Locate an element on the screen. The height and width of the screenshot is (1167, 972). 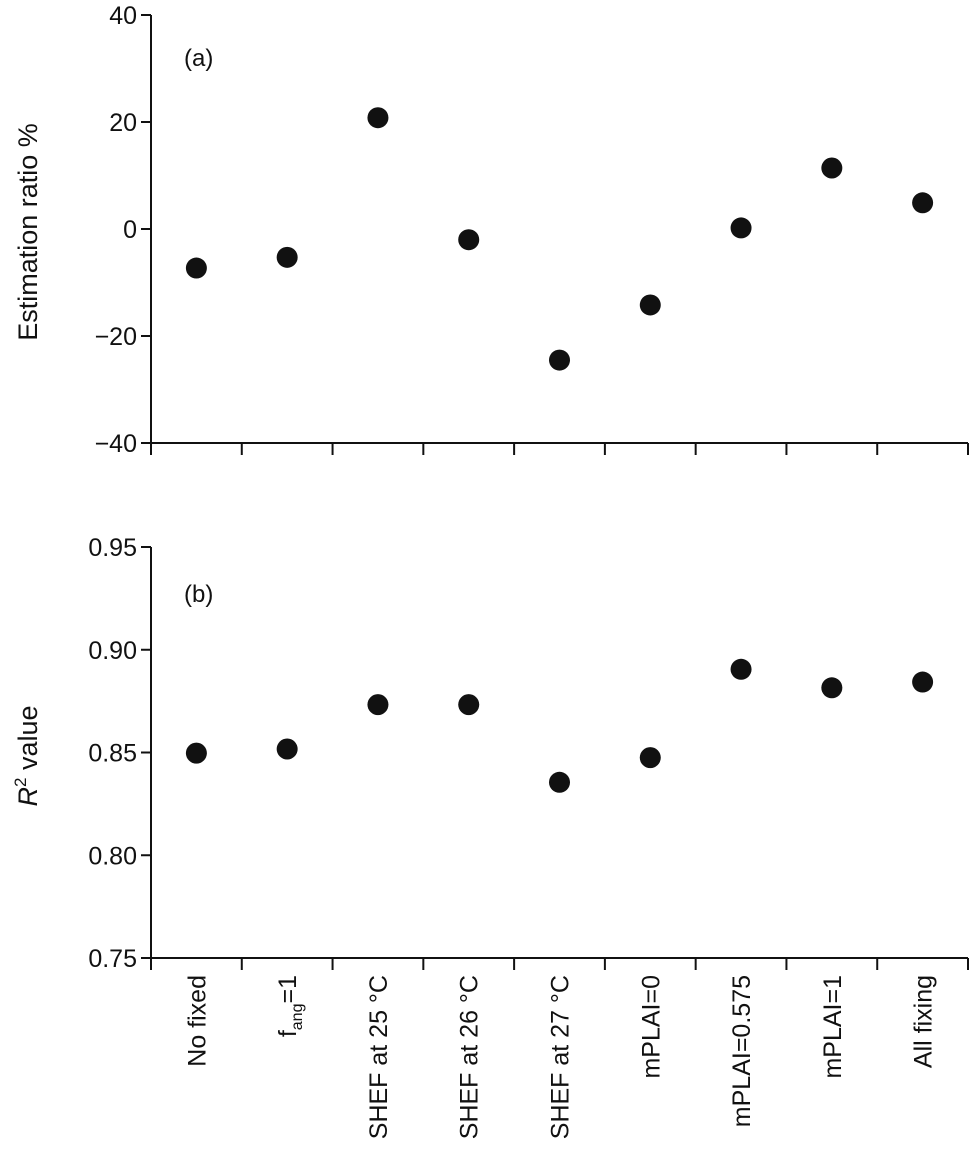
y-tick-label: 20 is located at coordinates (123, 123).